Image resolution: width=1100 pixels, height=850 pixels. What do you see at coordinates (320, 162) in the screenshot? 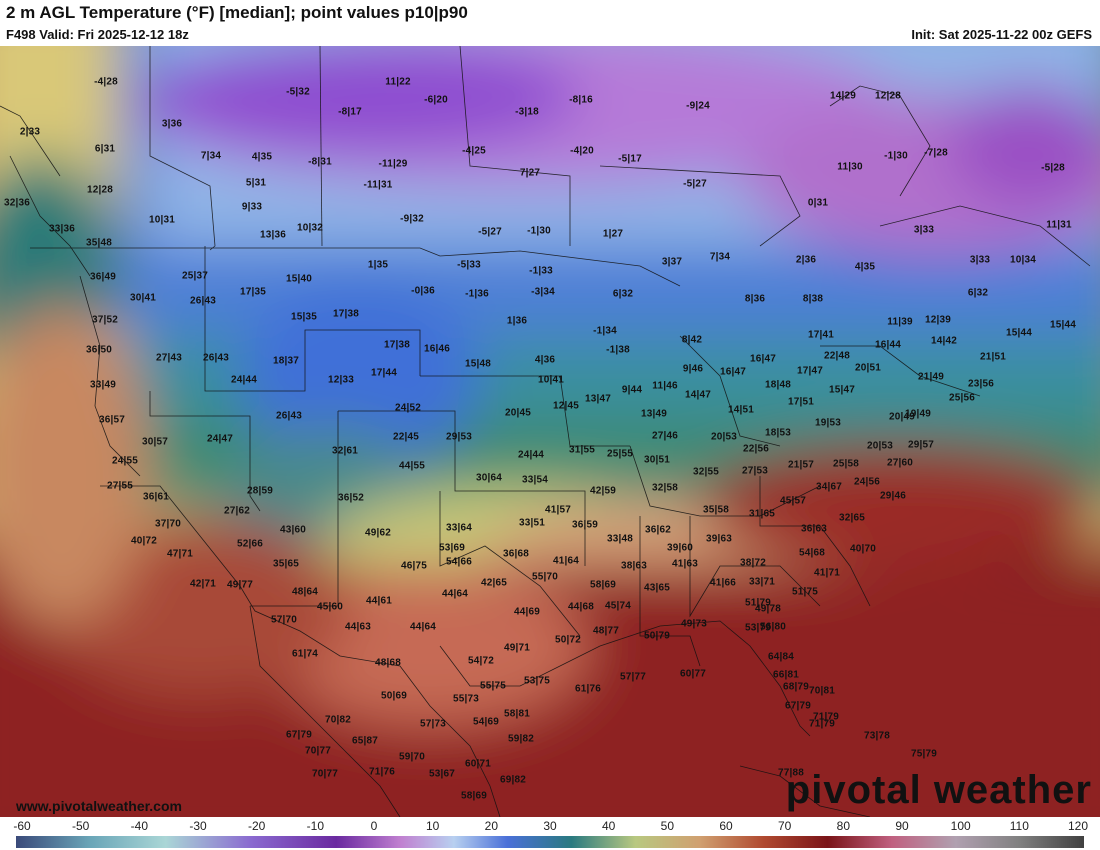
I see `point-value: -8|31` at bounding box center [320, 162].